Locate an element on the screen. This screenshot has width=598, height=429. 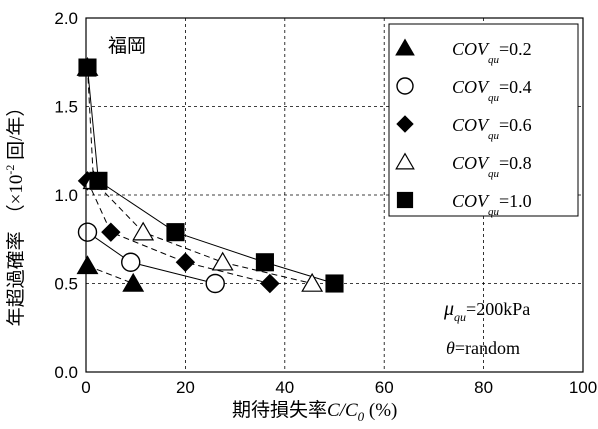
place-annotation: 福岡 is located at coordinates (127, 46).